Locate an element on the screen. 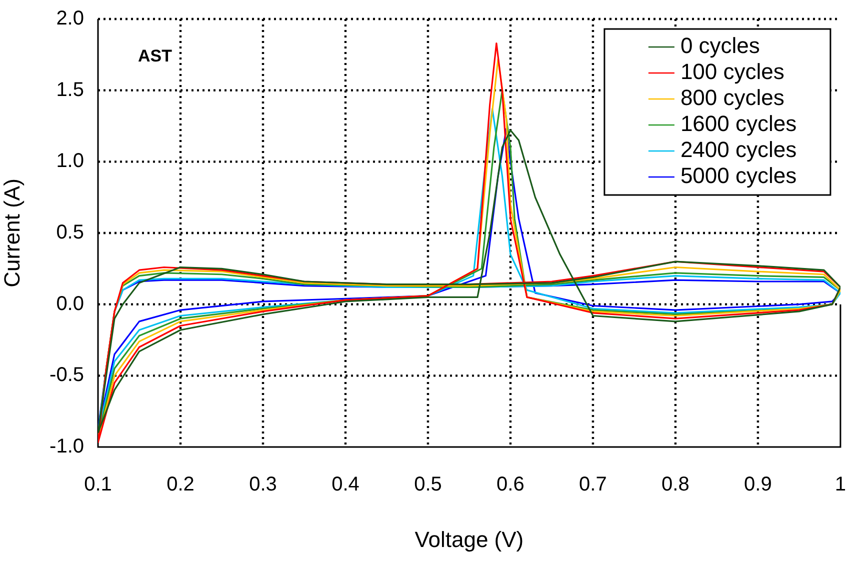 This screenshot has width=864, height=563. annotation: AST is located at coordinates (155, 56).